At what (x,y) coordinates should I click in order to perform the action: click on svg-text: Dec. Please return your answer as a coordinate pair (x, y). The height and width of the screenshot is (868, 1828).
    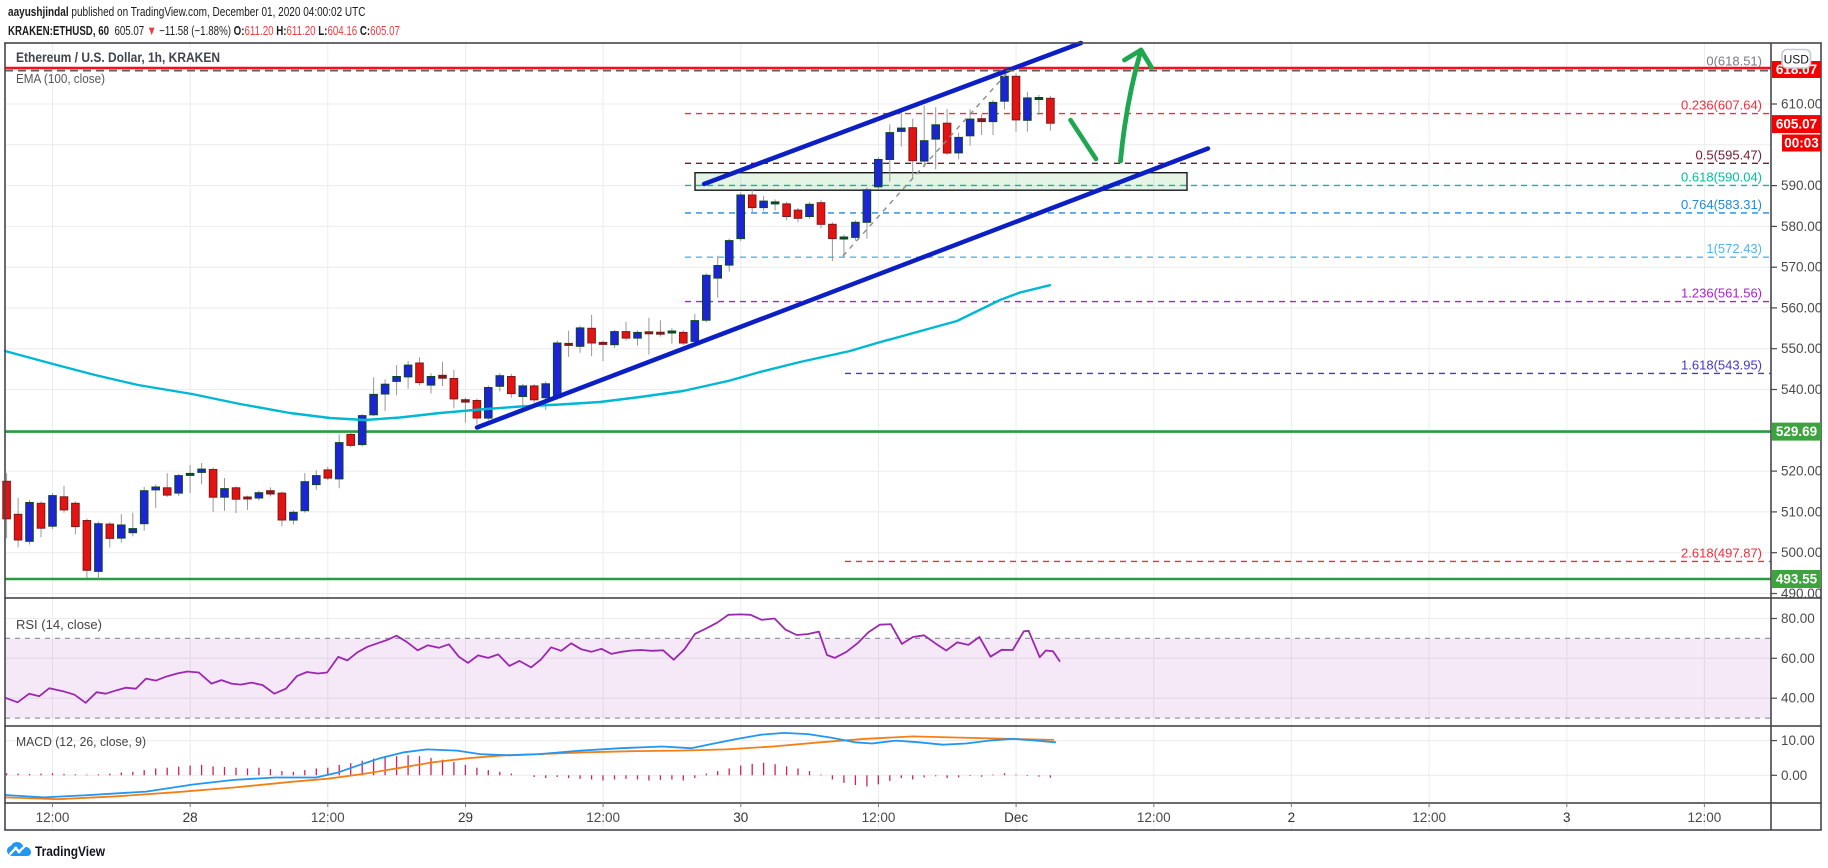
    Looking at the image, I should click on (1016, 817).